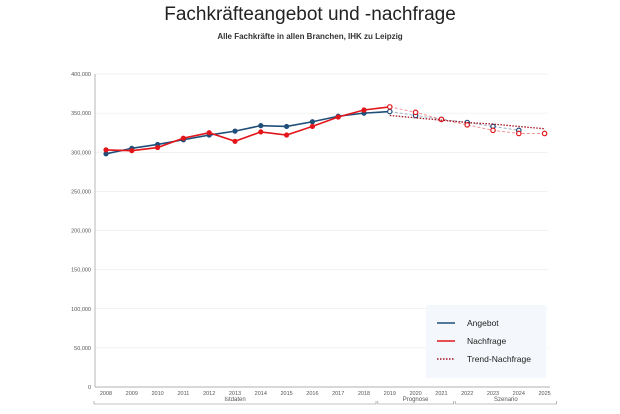 The image size is (620, 414). What do you see at coordinates (286, 394) in the screenshot?
I see `x-tick-label: 2015` at bounding box center [286, 394].